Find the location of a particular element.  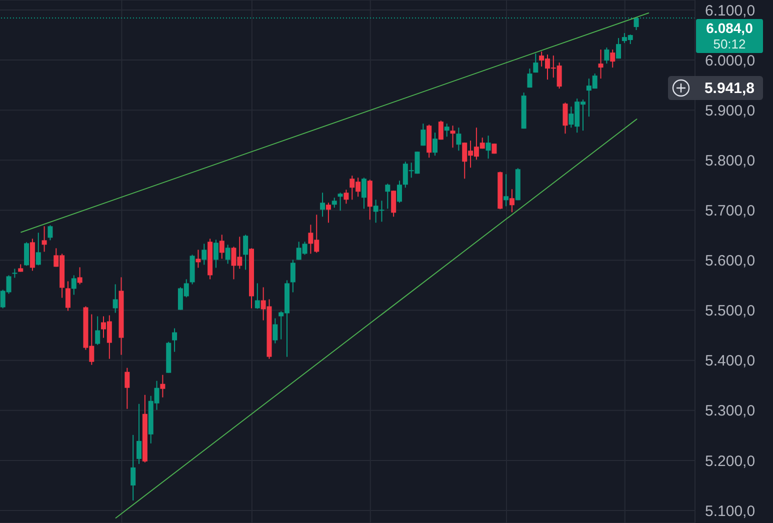

y-tick-label: 6.000,0 is located at coordinates (730, 61).